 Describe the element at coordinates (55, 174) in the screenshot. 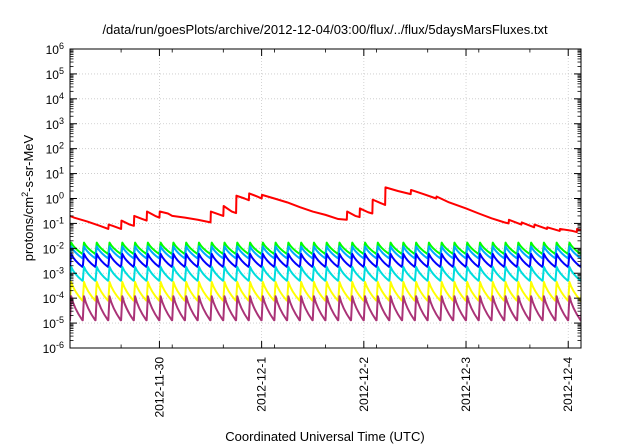

I see `y-tick-label: 10¹` at that location.